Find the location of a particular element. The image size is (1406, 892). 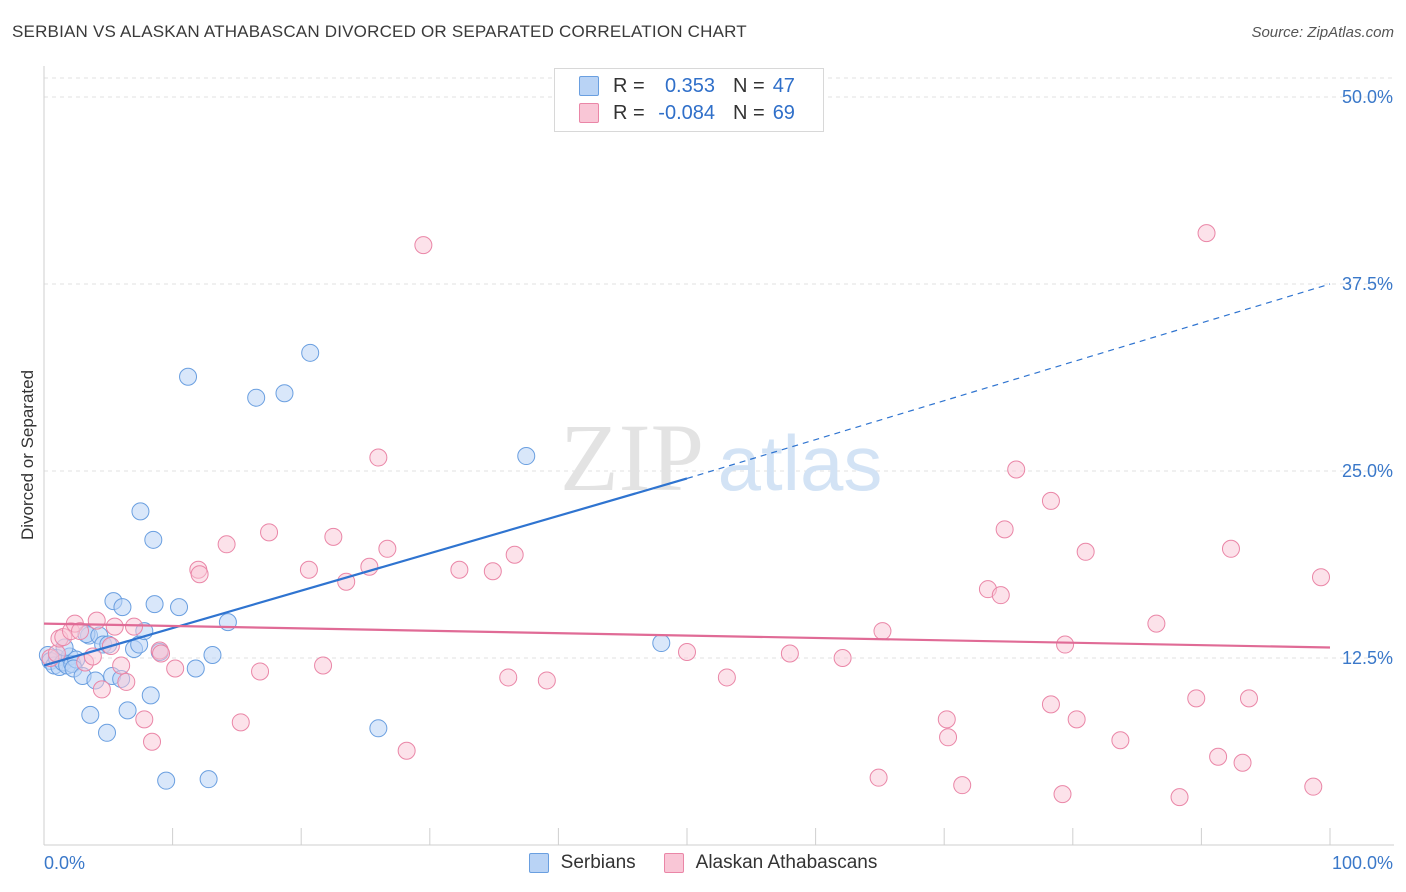

legend-label-athabascans: Alaskan Athabascans is located at coordinates (786, 862).